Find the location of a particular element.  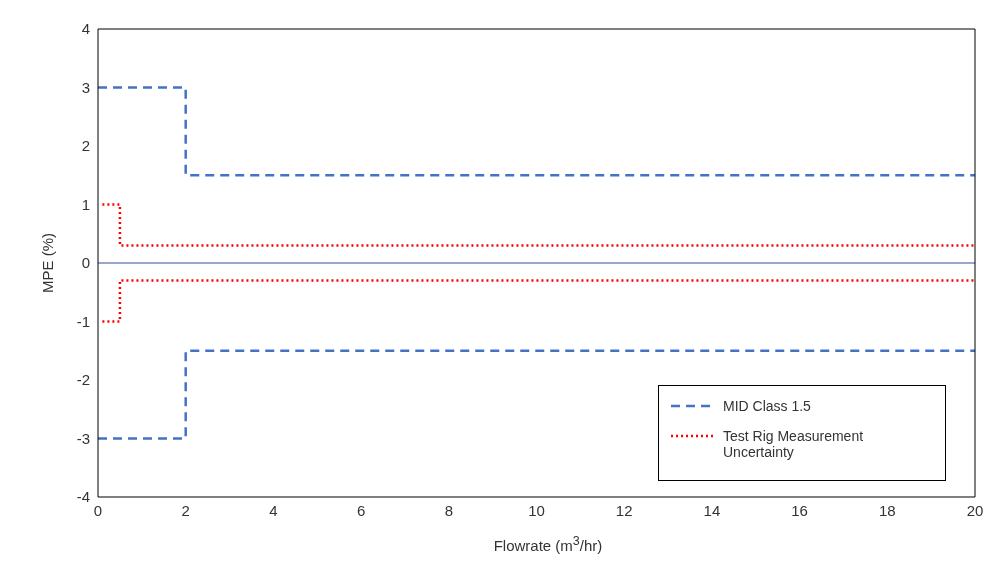

y-tick-label: 2 is located at coordinates (85, 146).